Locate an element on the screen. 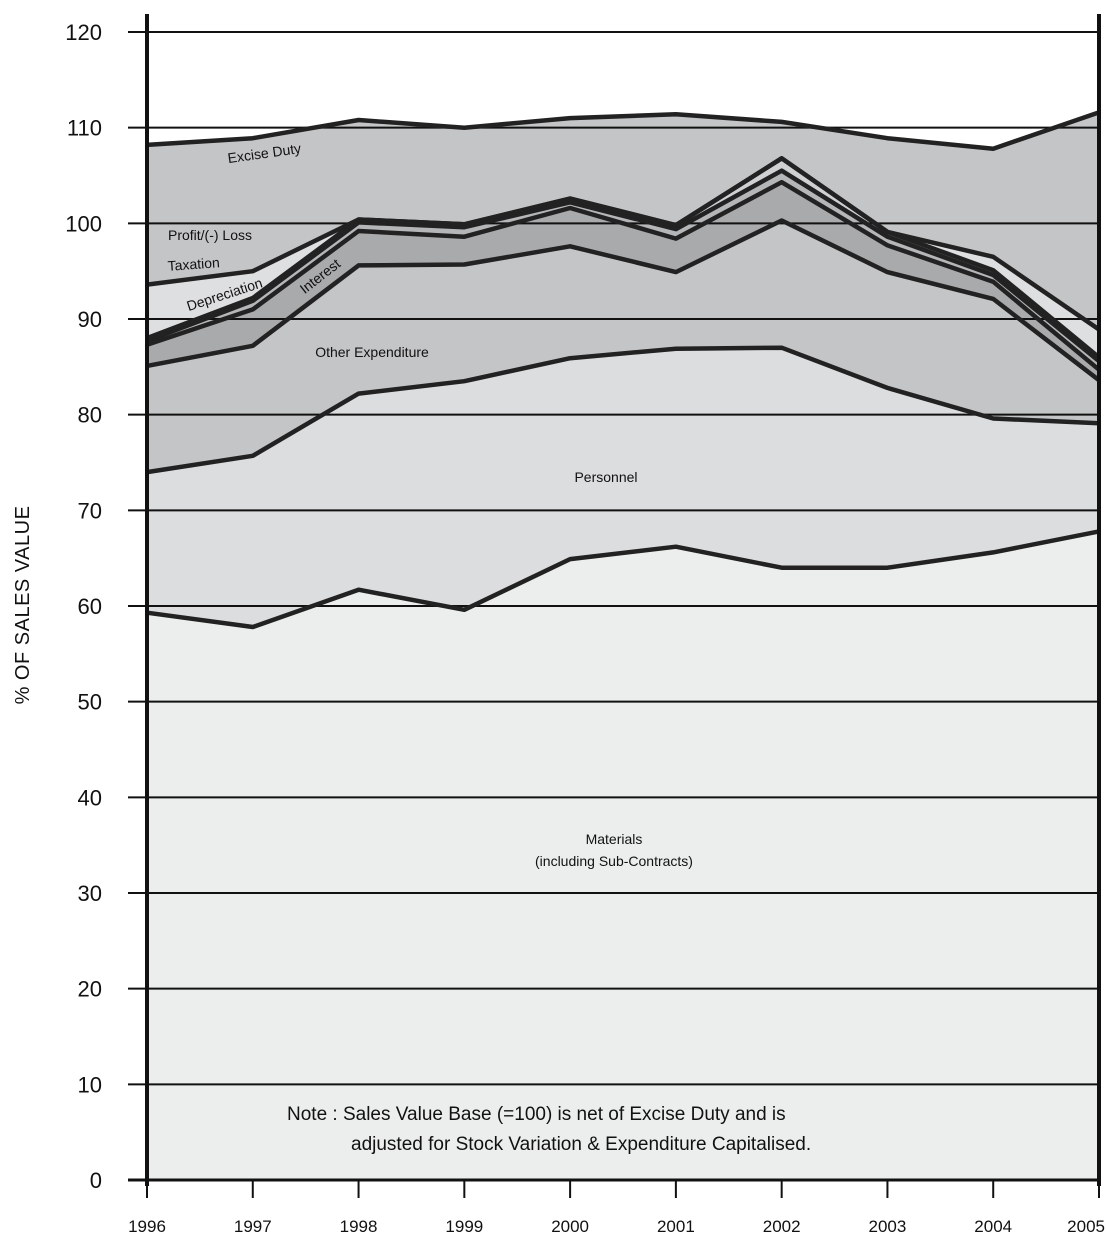 The height and width of the screenshot is (1235, 1107). x-tick-label: 1999 is located at coordinates (464, 1226).